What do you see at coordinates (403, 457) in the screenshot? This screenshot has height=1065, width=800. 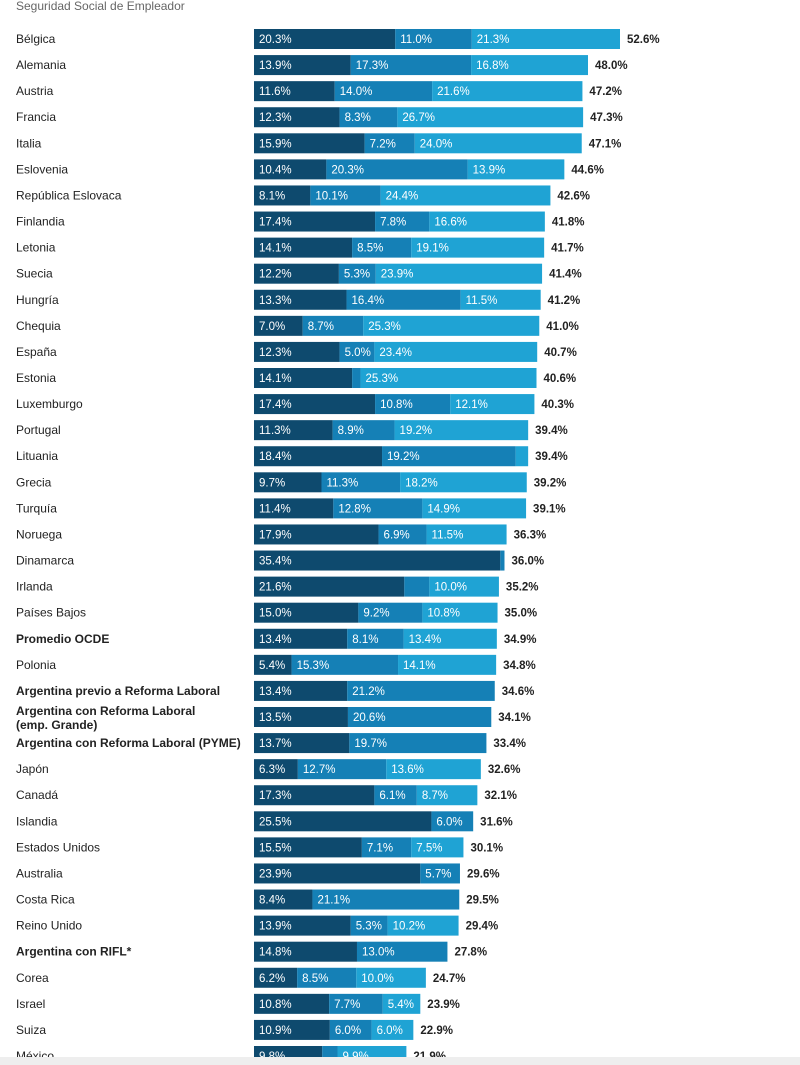 I see `segment-value-label: 19.2%` at bounding box center [403, 457].